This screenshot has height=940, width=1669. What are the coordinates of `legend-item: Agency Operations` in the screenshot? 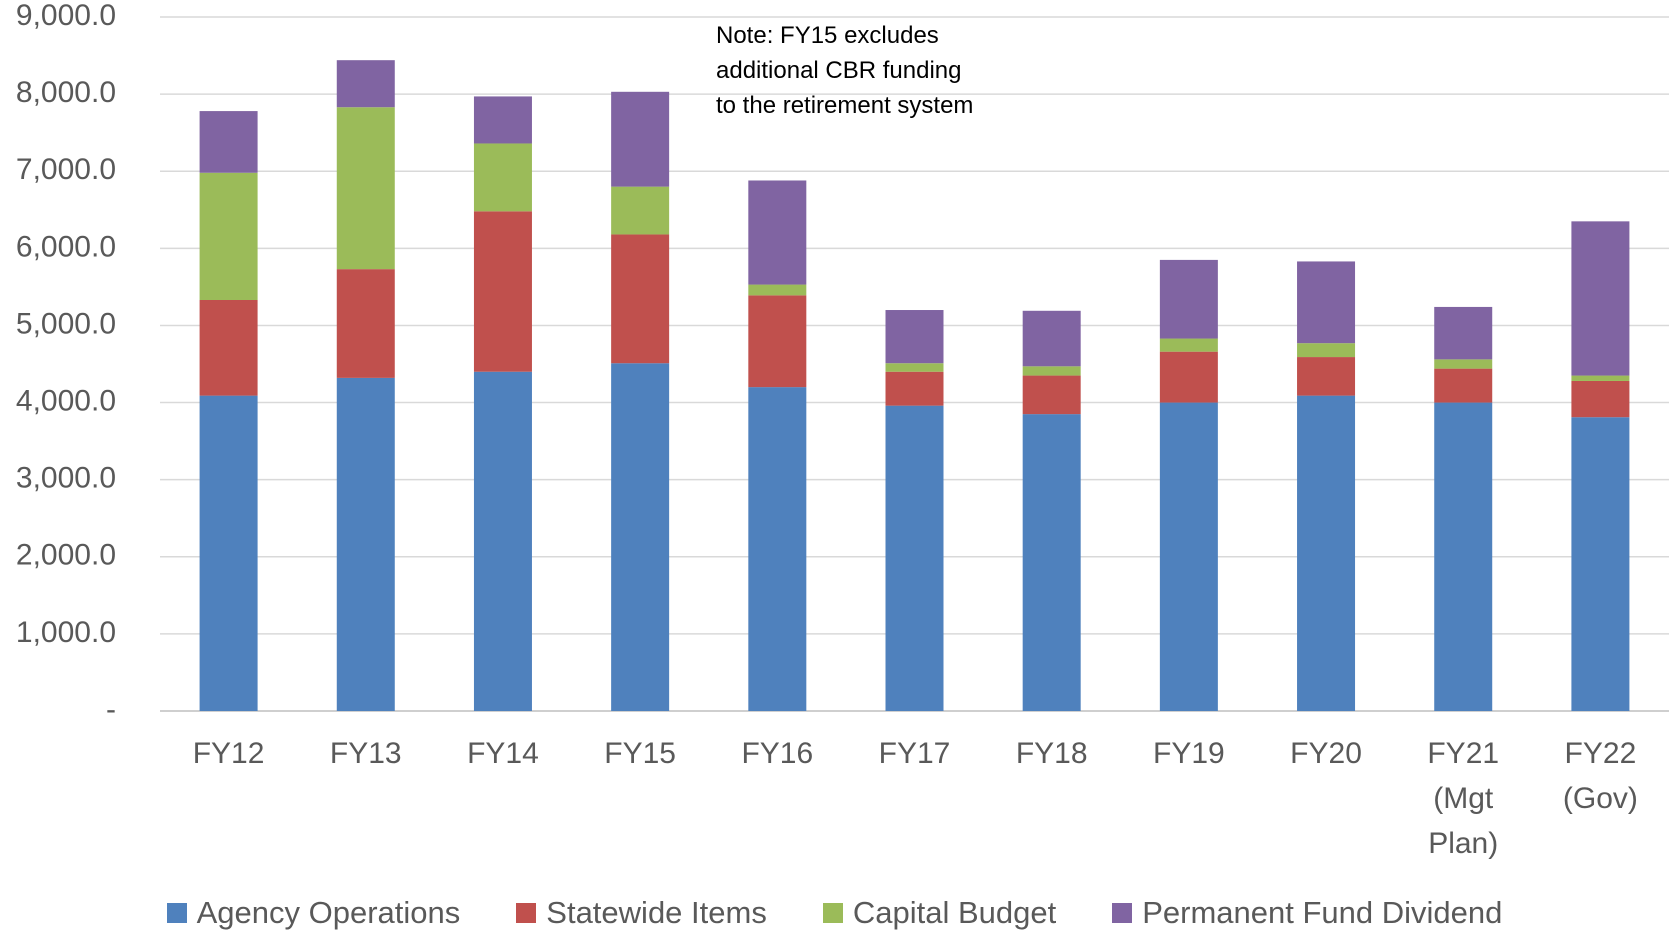 It's located at (313, 913).